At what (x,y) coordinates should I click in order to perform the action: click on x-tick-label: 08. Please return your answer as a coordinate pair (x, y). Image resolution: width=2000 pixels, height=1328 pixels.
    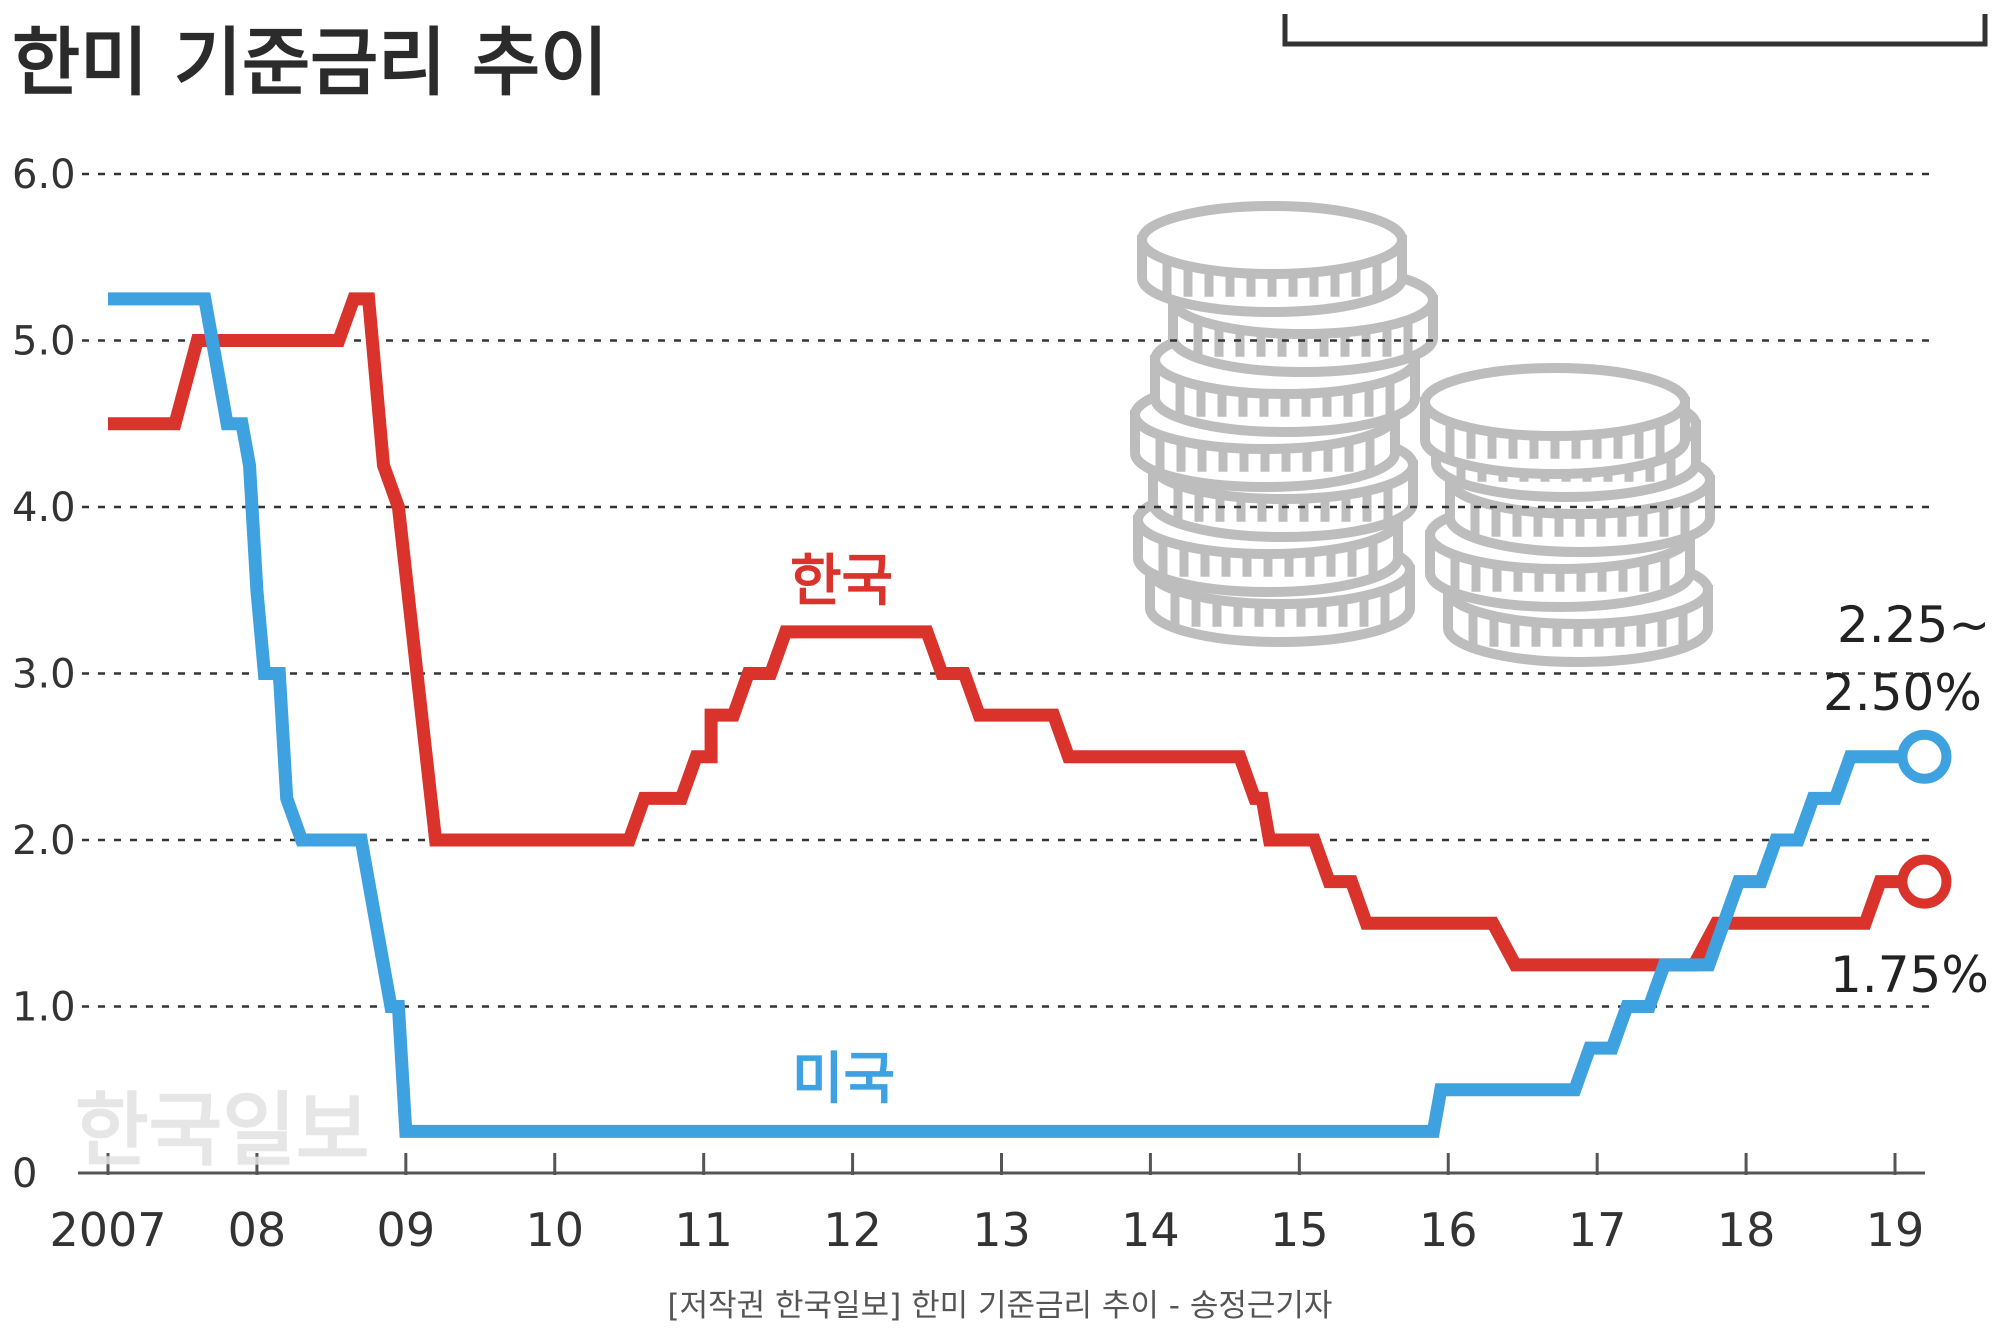
    Looking at the image, I should click on (257, 1230).